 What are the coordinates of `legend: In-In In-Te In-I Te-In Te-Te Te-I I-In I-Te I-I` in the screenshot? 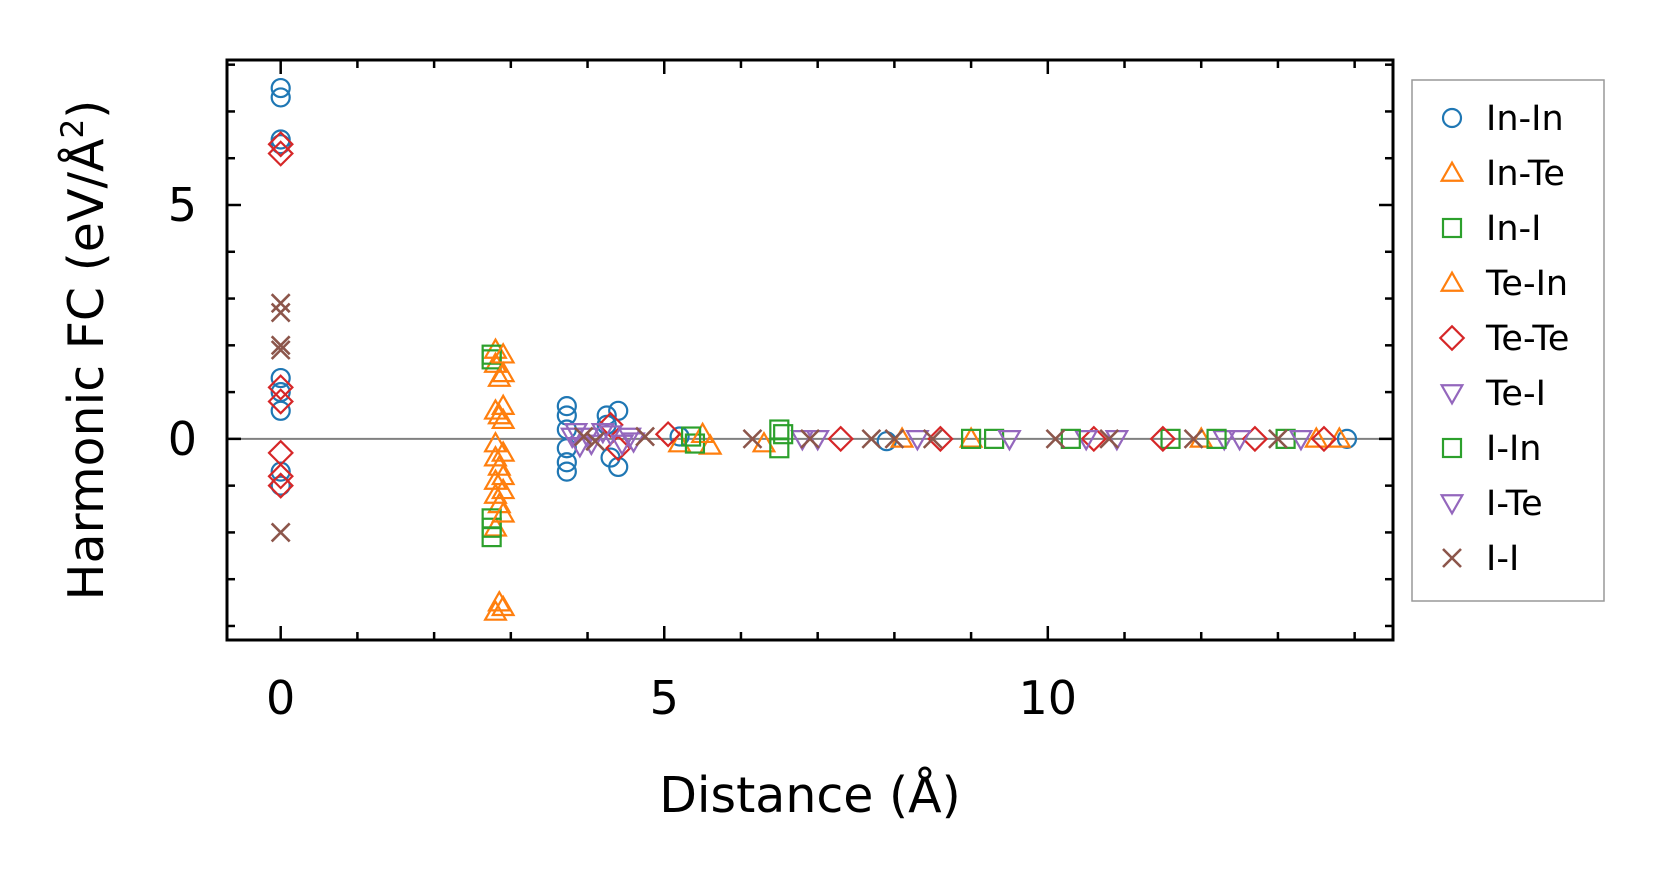 It's located at (1508, 340).